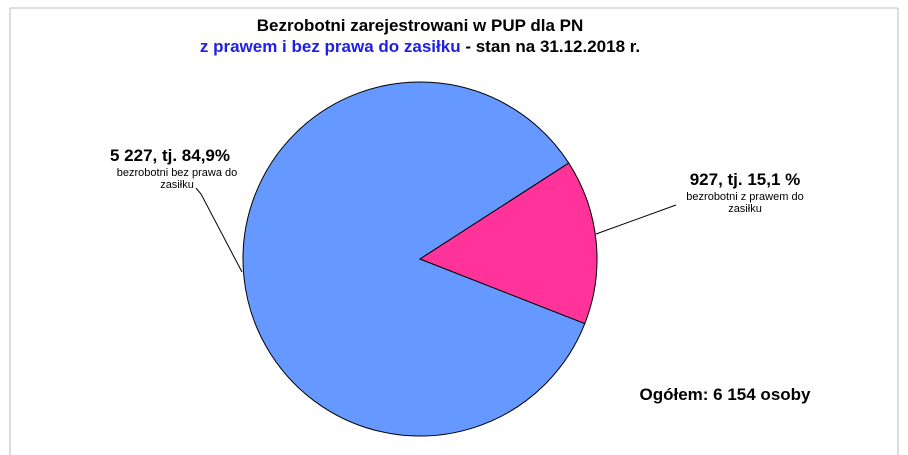 The width and height of the screenshot is (908, 455). What do you see at coordinates (725, 394) in the screenshot?
I see `annotation: Ogółem: 6 154 osoby` at bounding box center [725, 394].